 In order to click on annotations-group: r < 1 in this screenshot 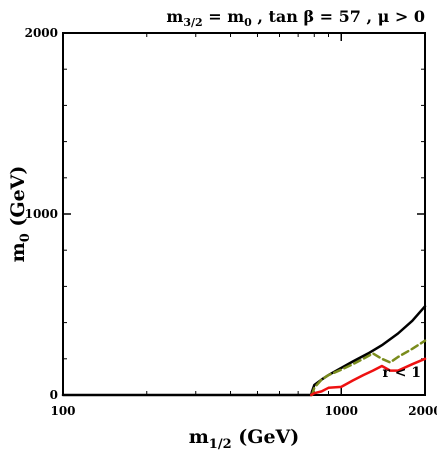, I will do `click(401, 373)`.